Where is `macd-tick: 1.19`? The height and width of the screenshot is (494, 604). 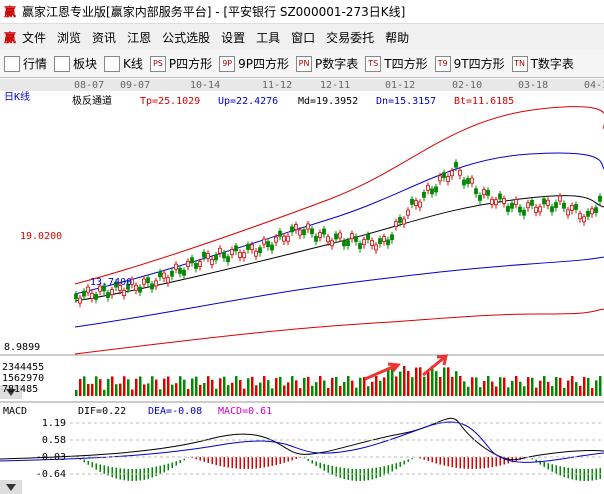
macd-tick: 1.19 is located at coordinates (54, 423).